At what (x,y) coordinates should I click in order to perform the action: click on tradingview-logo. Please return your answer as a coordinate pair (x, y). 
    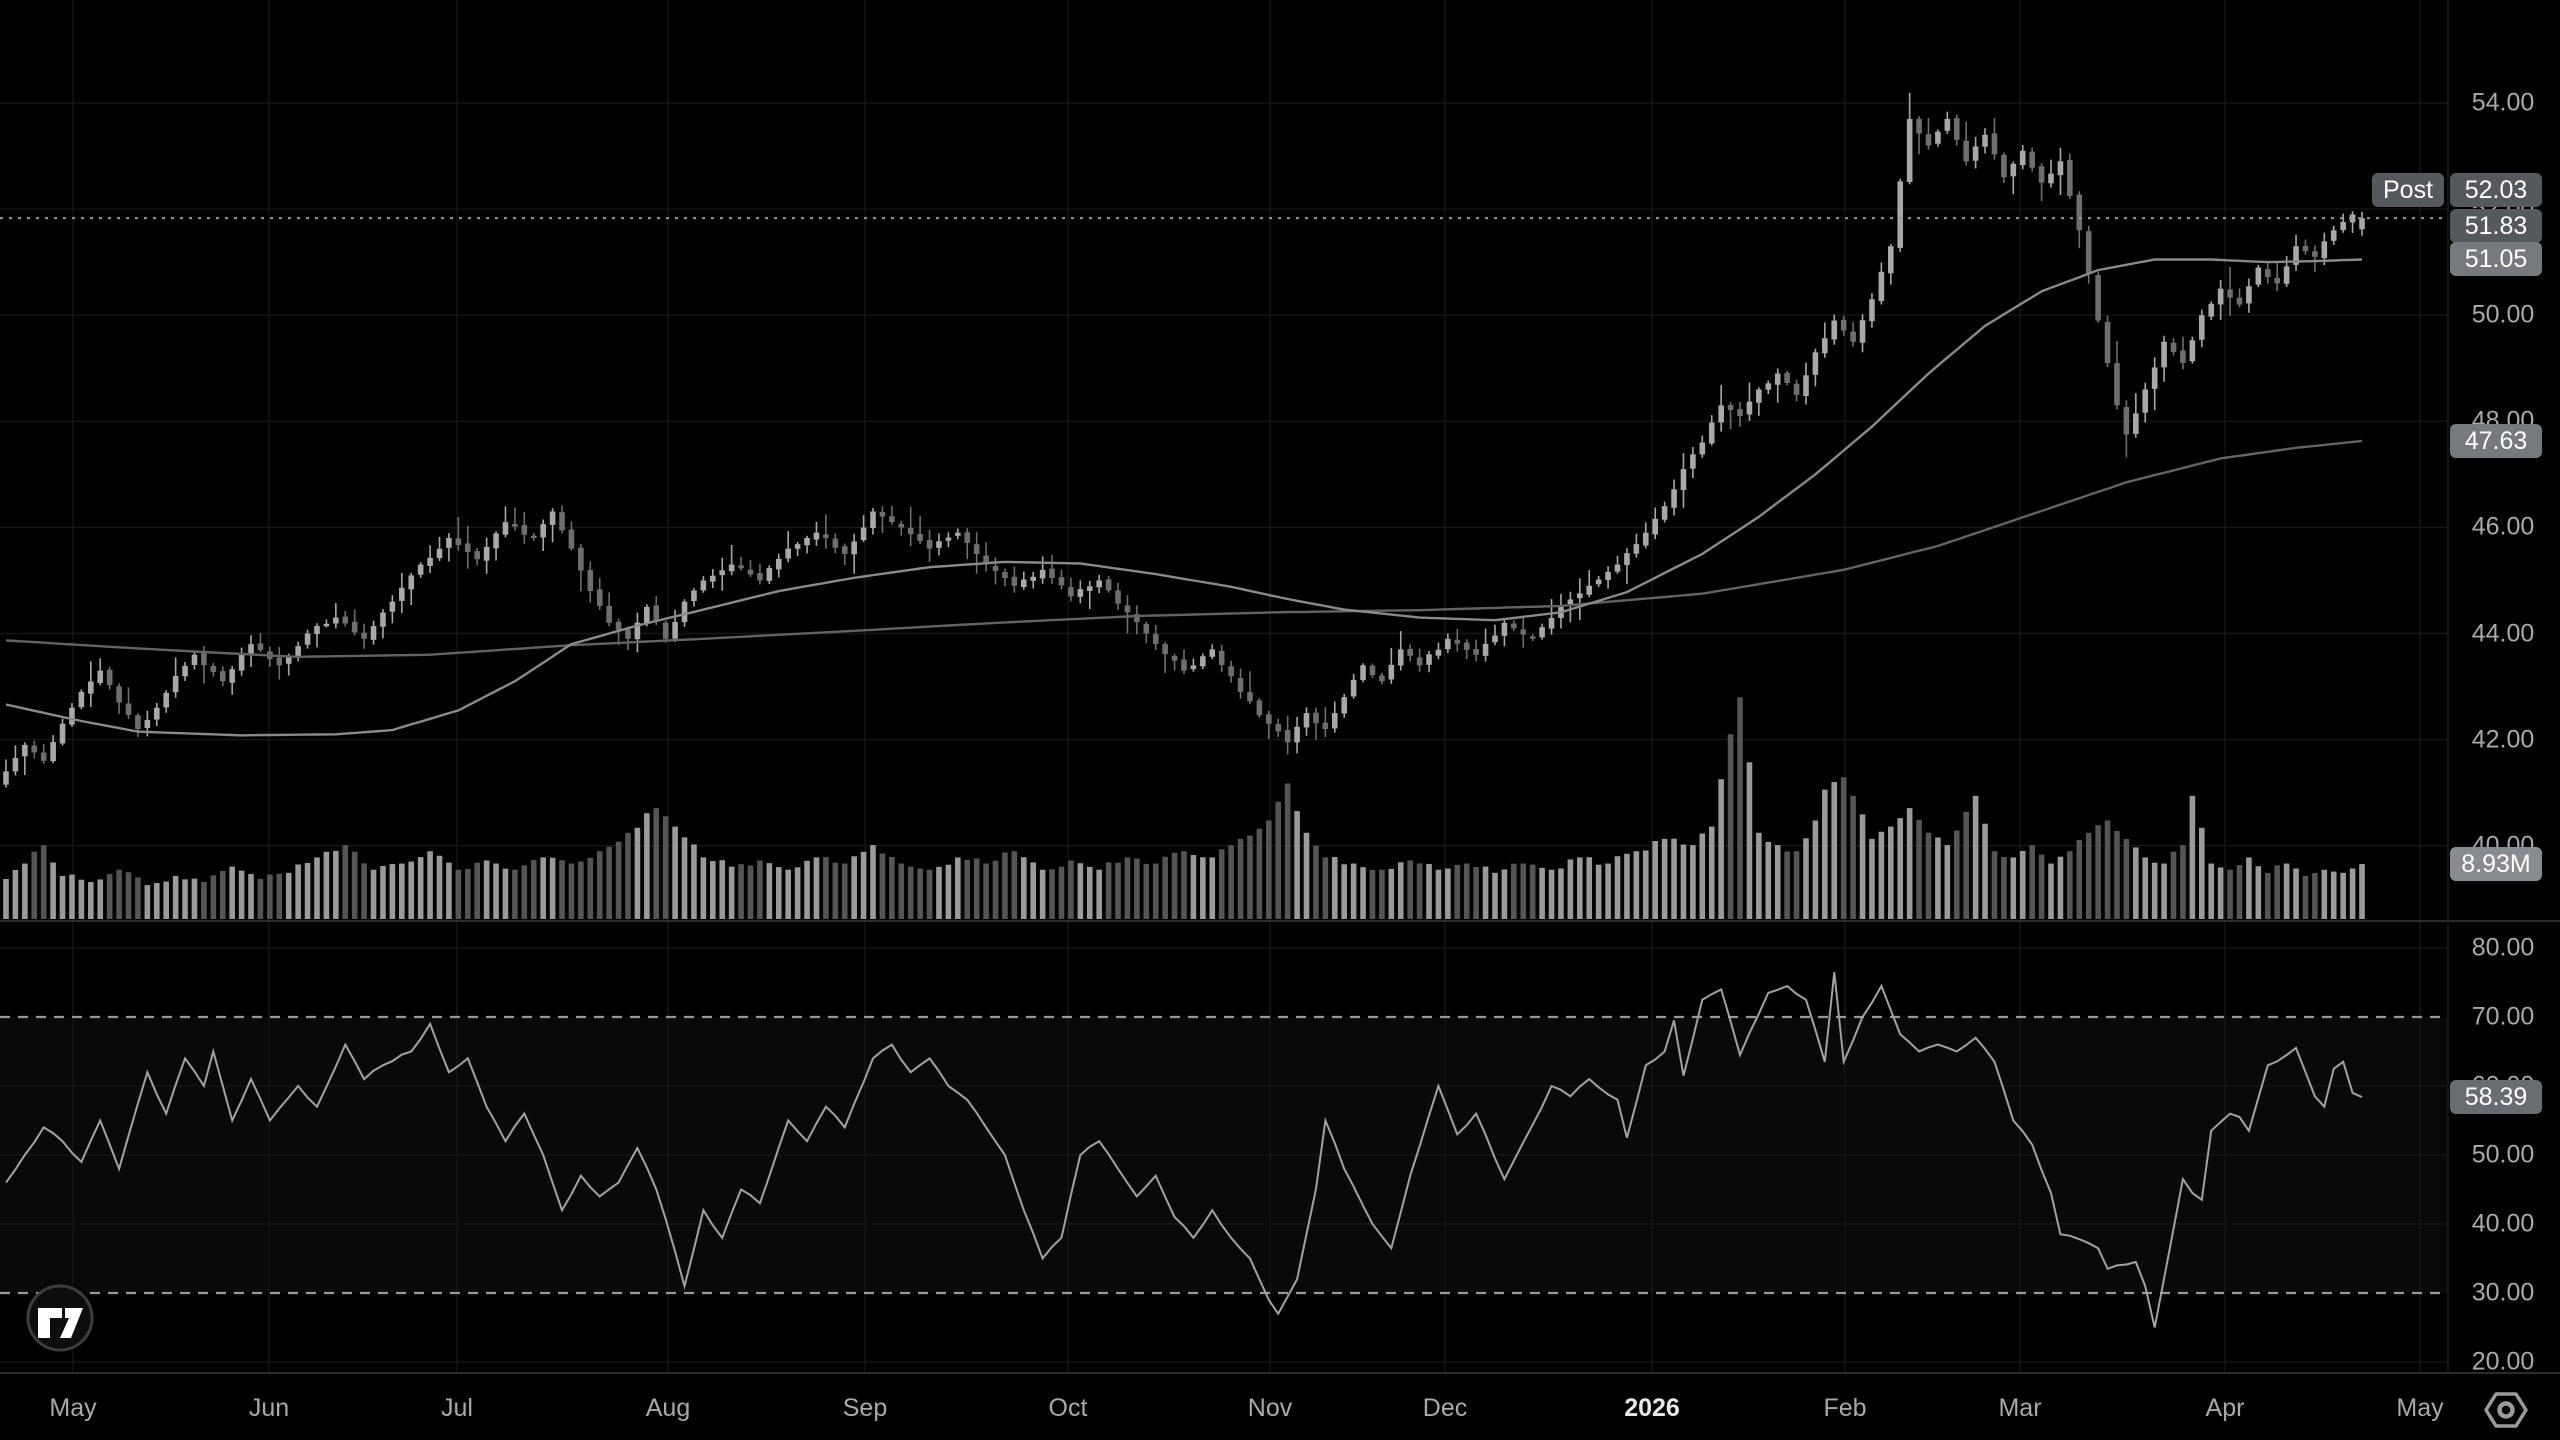
    Looking at the image, I should click on (60, 1318).